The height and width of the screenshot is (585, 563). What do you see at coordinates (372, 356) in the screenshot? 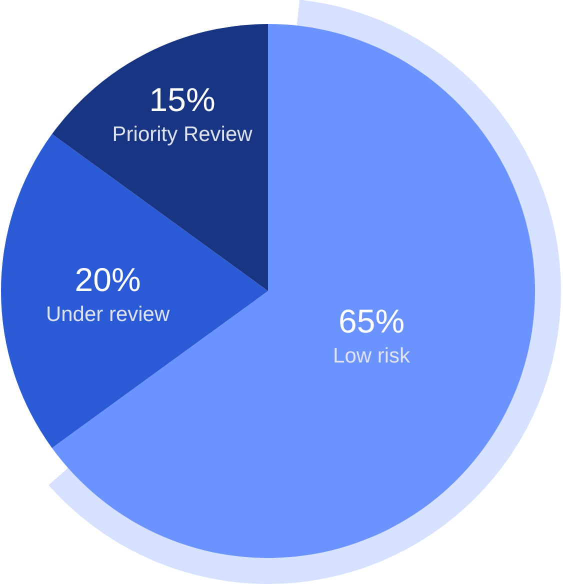
I see `slice-label: Low risk` at bounding box center [372, 356].